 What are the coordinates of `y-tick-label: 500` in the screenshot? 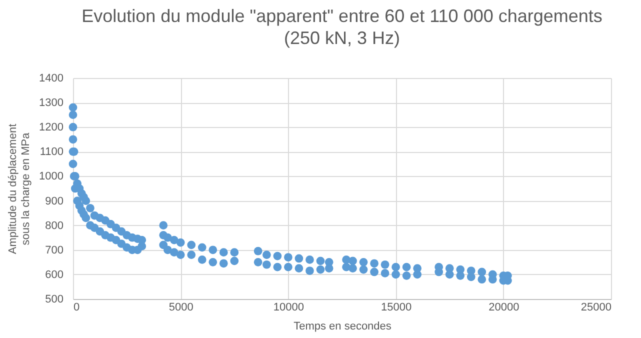 It's located at (54, 300).